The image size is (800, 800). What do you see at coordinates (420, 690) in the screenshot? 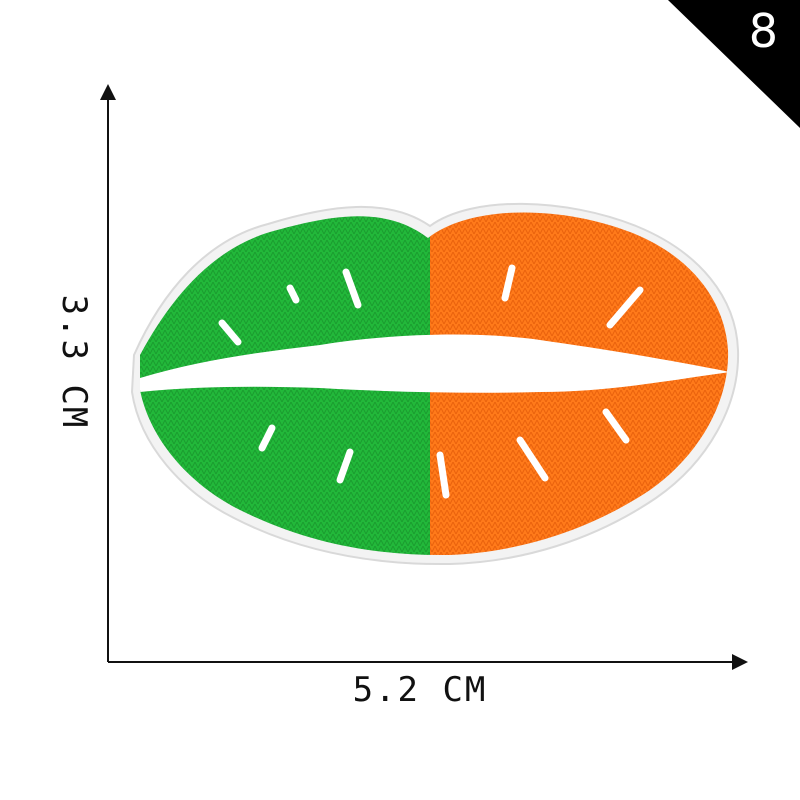
I see `width-label: 5.2 CM` at bounding box center [420, 690].